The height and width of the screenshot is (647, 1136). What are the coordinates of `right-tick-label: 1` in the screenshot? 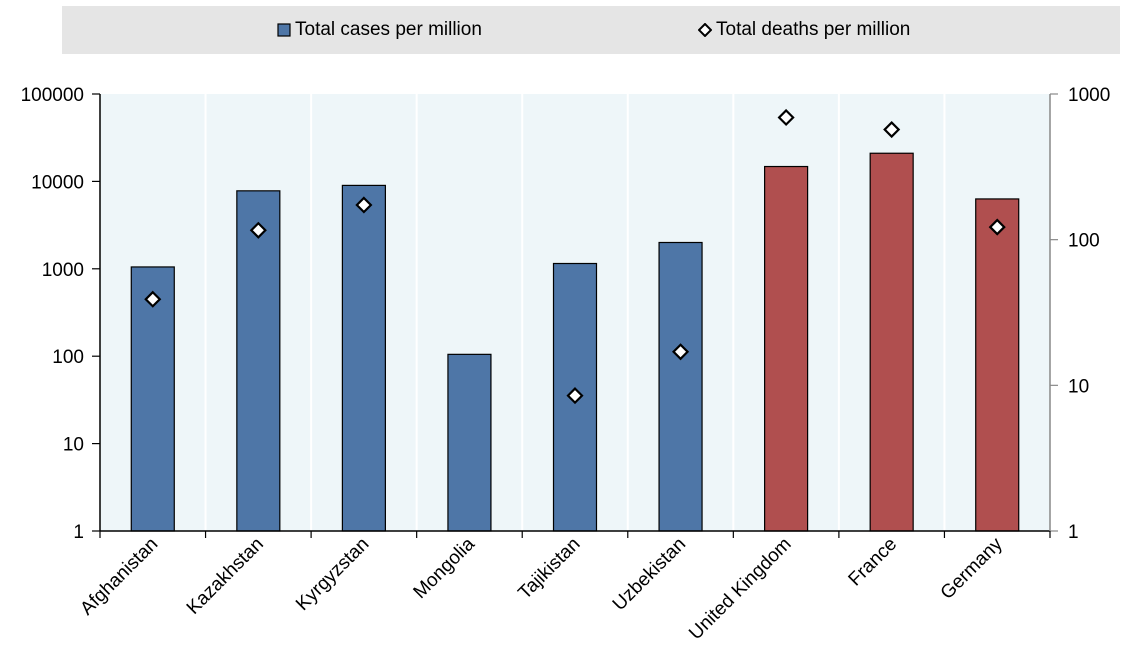 It's located at (1073, 532).